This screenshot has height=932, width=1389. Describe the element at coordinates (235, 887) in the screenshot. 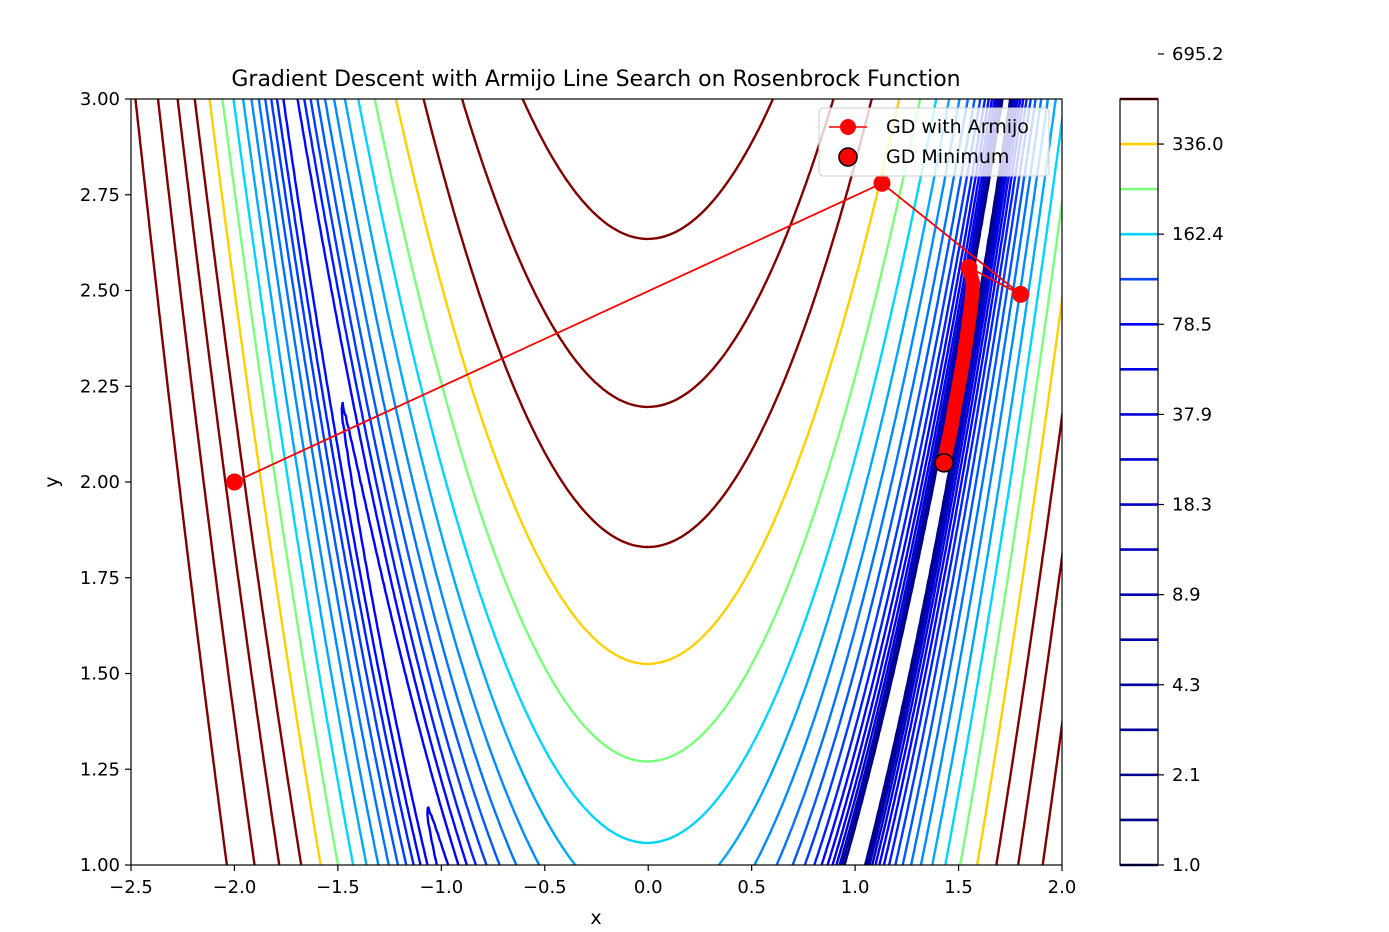

I see `x-tick-label: −2.0` at that location.